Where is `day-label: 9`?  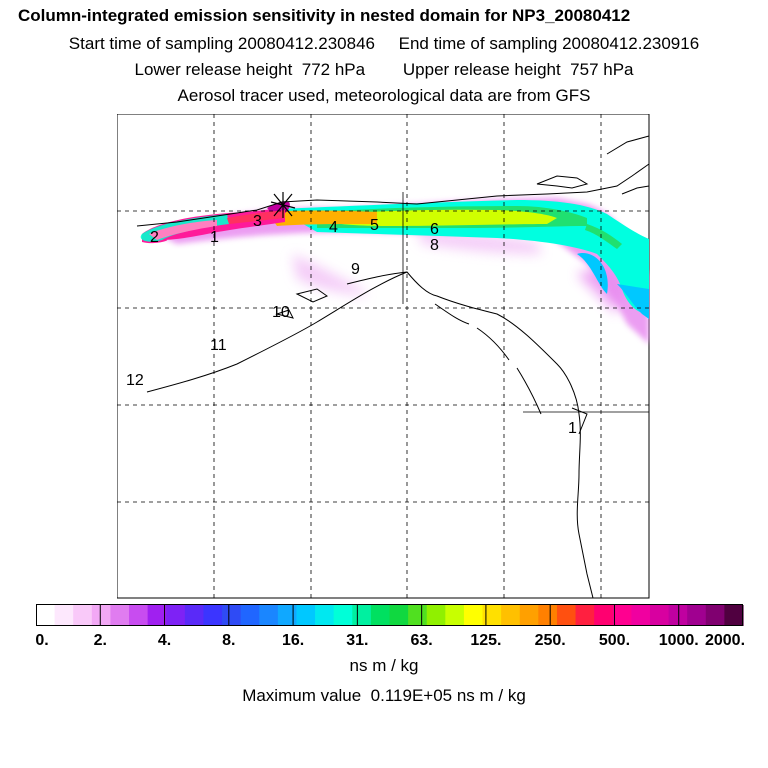
day-label: 9 is located at coordinates (355, 269).